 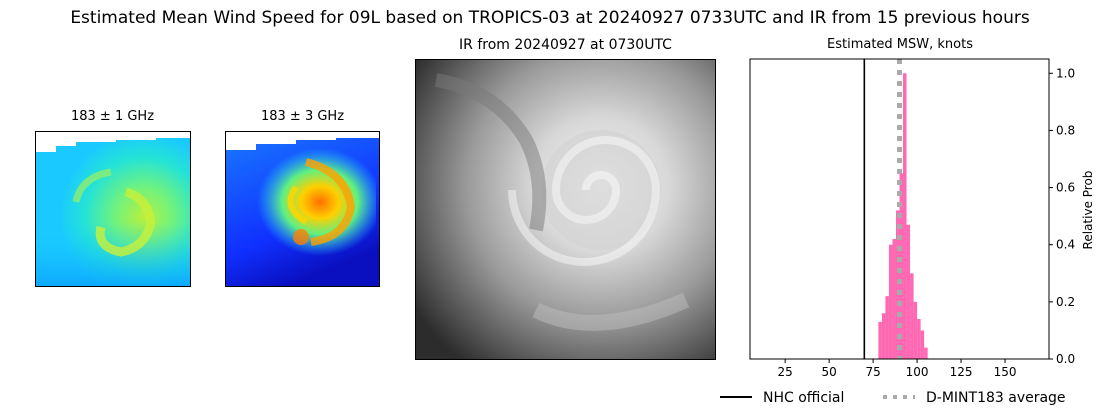 What do you see at coordinates (1065, 73) in the screenshot?
I see `y-tick-label: 1.0` at bounding box center [1065, 73].